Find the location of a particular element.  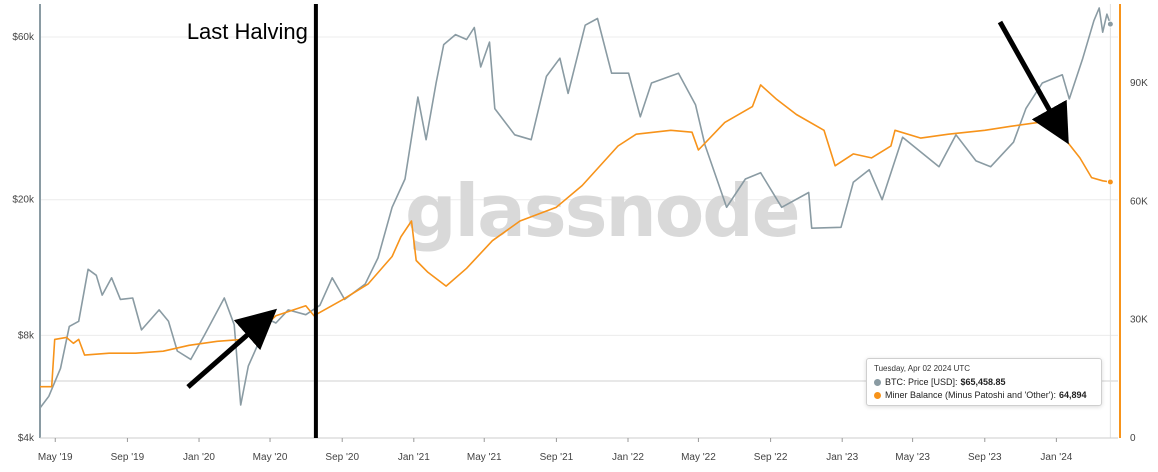

tooltip-price-label: BTC: Price [USD]: is located at coordinates (921, 382).